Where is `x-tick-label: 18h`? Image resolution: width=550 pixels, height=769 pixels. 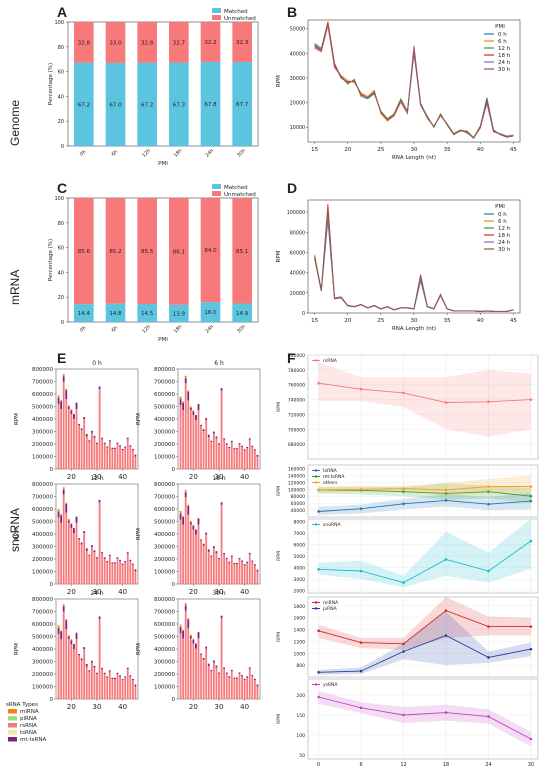 x-tick-label: 18h is located at coordinates (178, 153).